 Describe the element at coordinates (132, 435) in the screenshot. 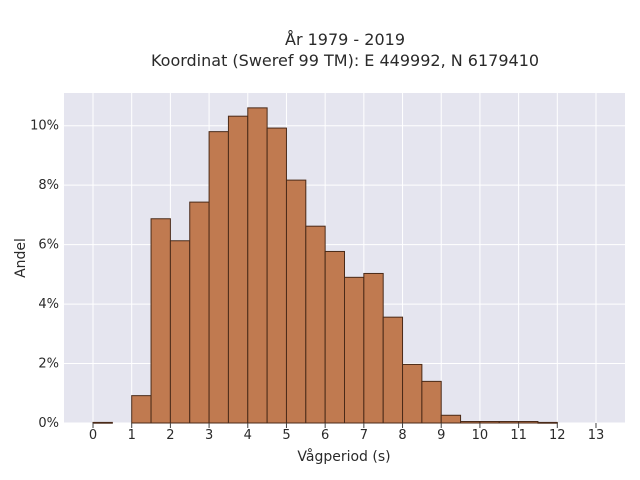

I see `x-tick-label: 1` at that location.